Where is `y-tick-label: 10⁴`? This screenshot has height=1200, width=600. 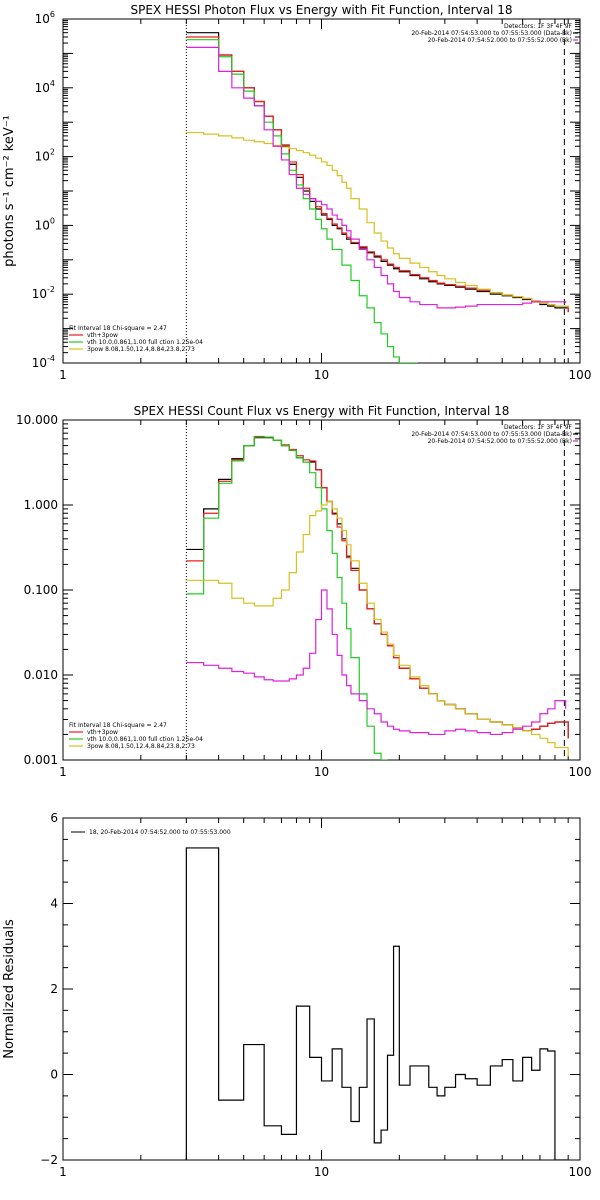
y-tick-label: 10⁴ is located at coordinates (45, 87).